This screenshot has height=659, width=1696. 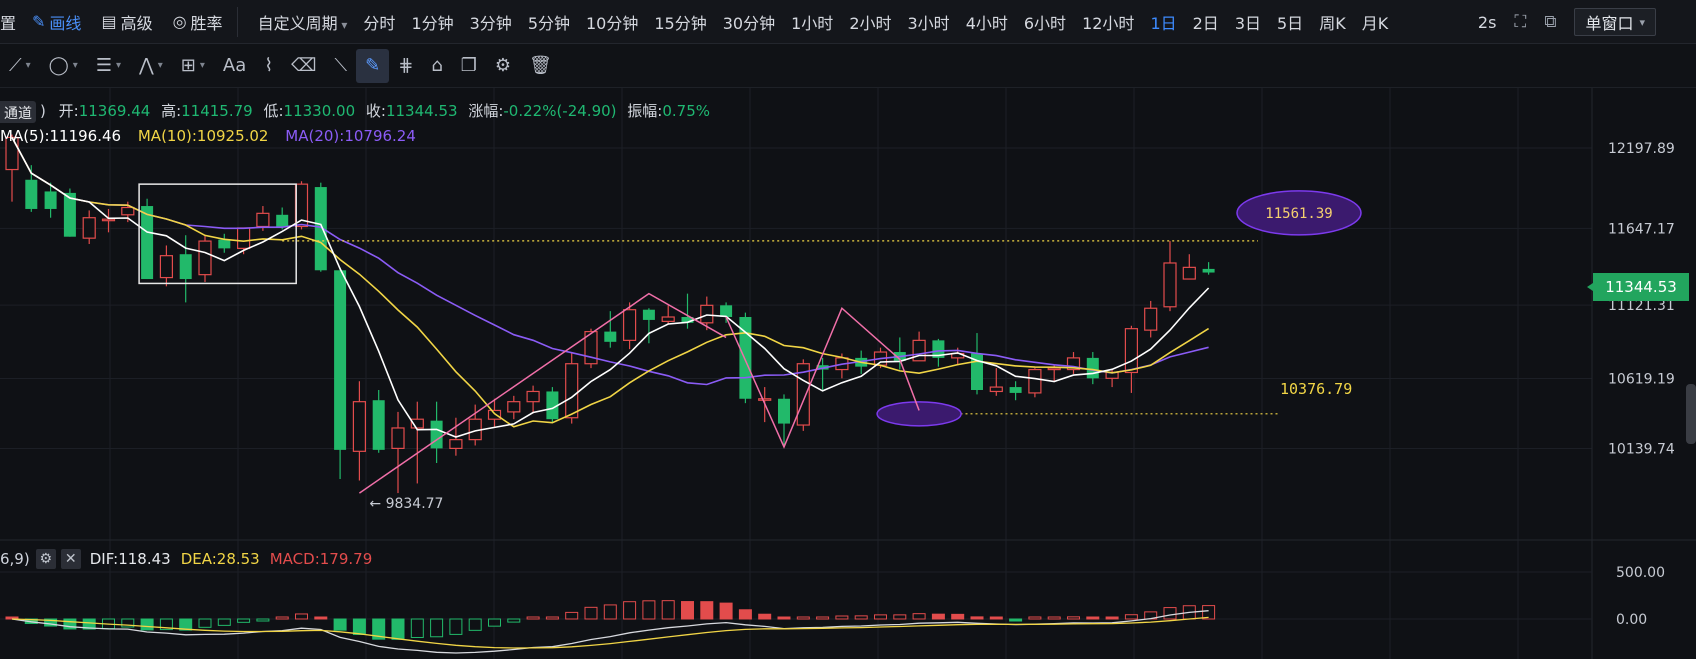 I want to click on toolbar-divider, so click(x=237, y=21).